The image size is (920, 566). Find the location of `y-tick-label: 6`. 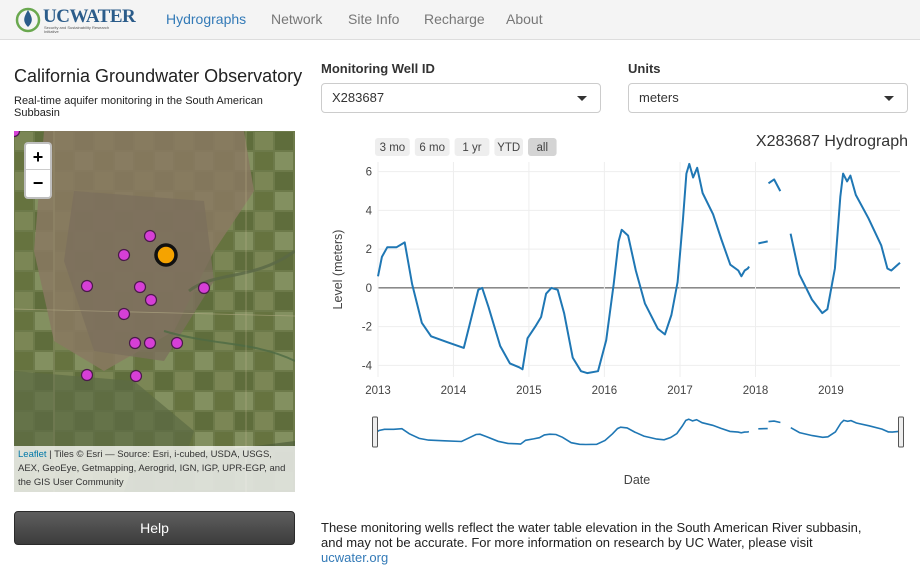

y-tick-label: 6 is located at coordinates (369, 173).